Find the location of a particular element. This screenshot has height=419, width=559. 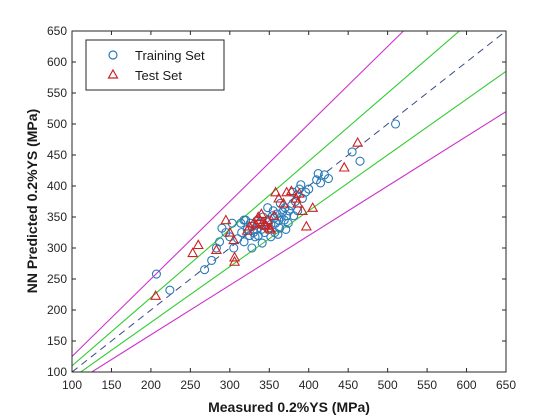

x-tick-label: 400 is located at coordinates (309, 385).